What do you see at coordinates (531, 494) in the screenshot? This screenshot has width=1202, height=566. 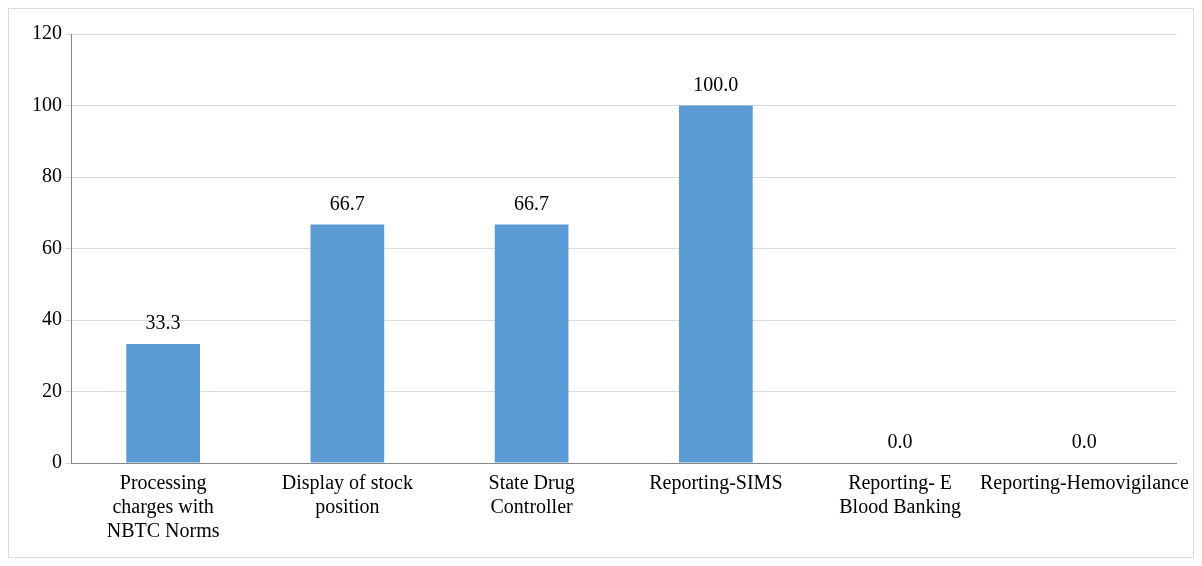 I see `x-tick-label: State Drug Controller` at bounding box center [531, 494].